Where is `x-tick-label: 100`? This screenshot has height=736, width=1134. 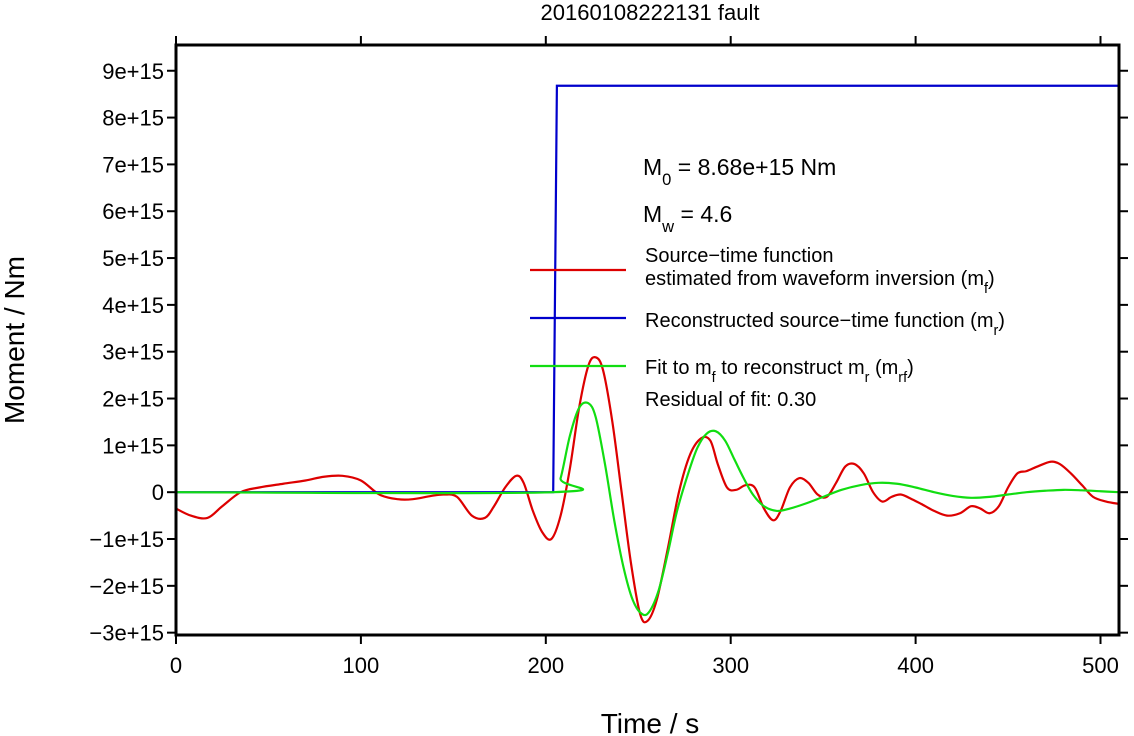
x-tick-label: 100 is located at coordinates (361, 665).